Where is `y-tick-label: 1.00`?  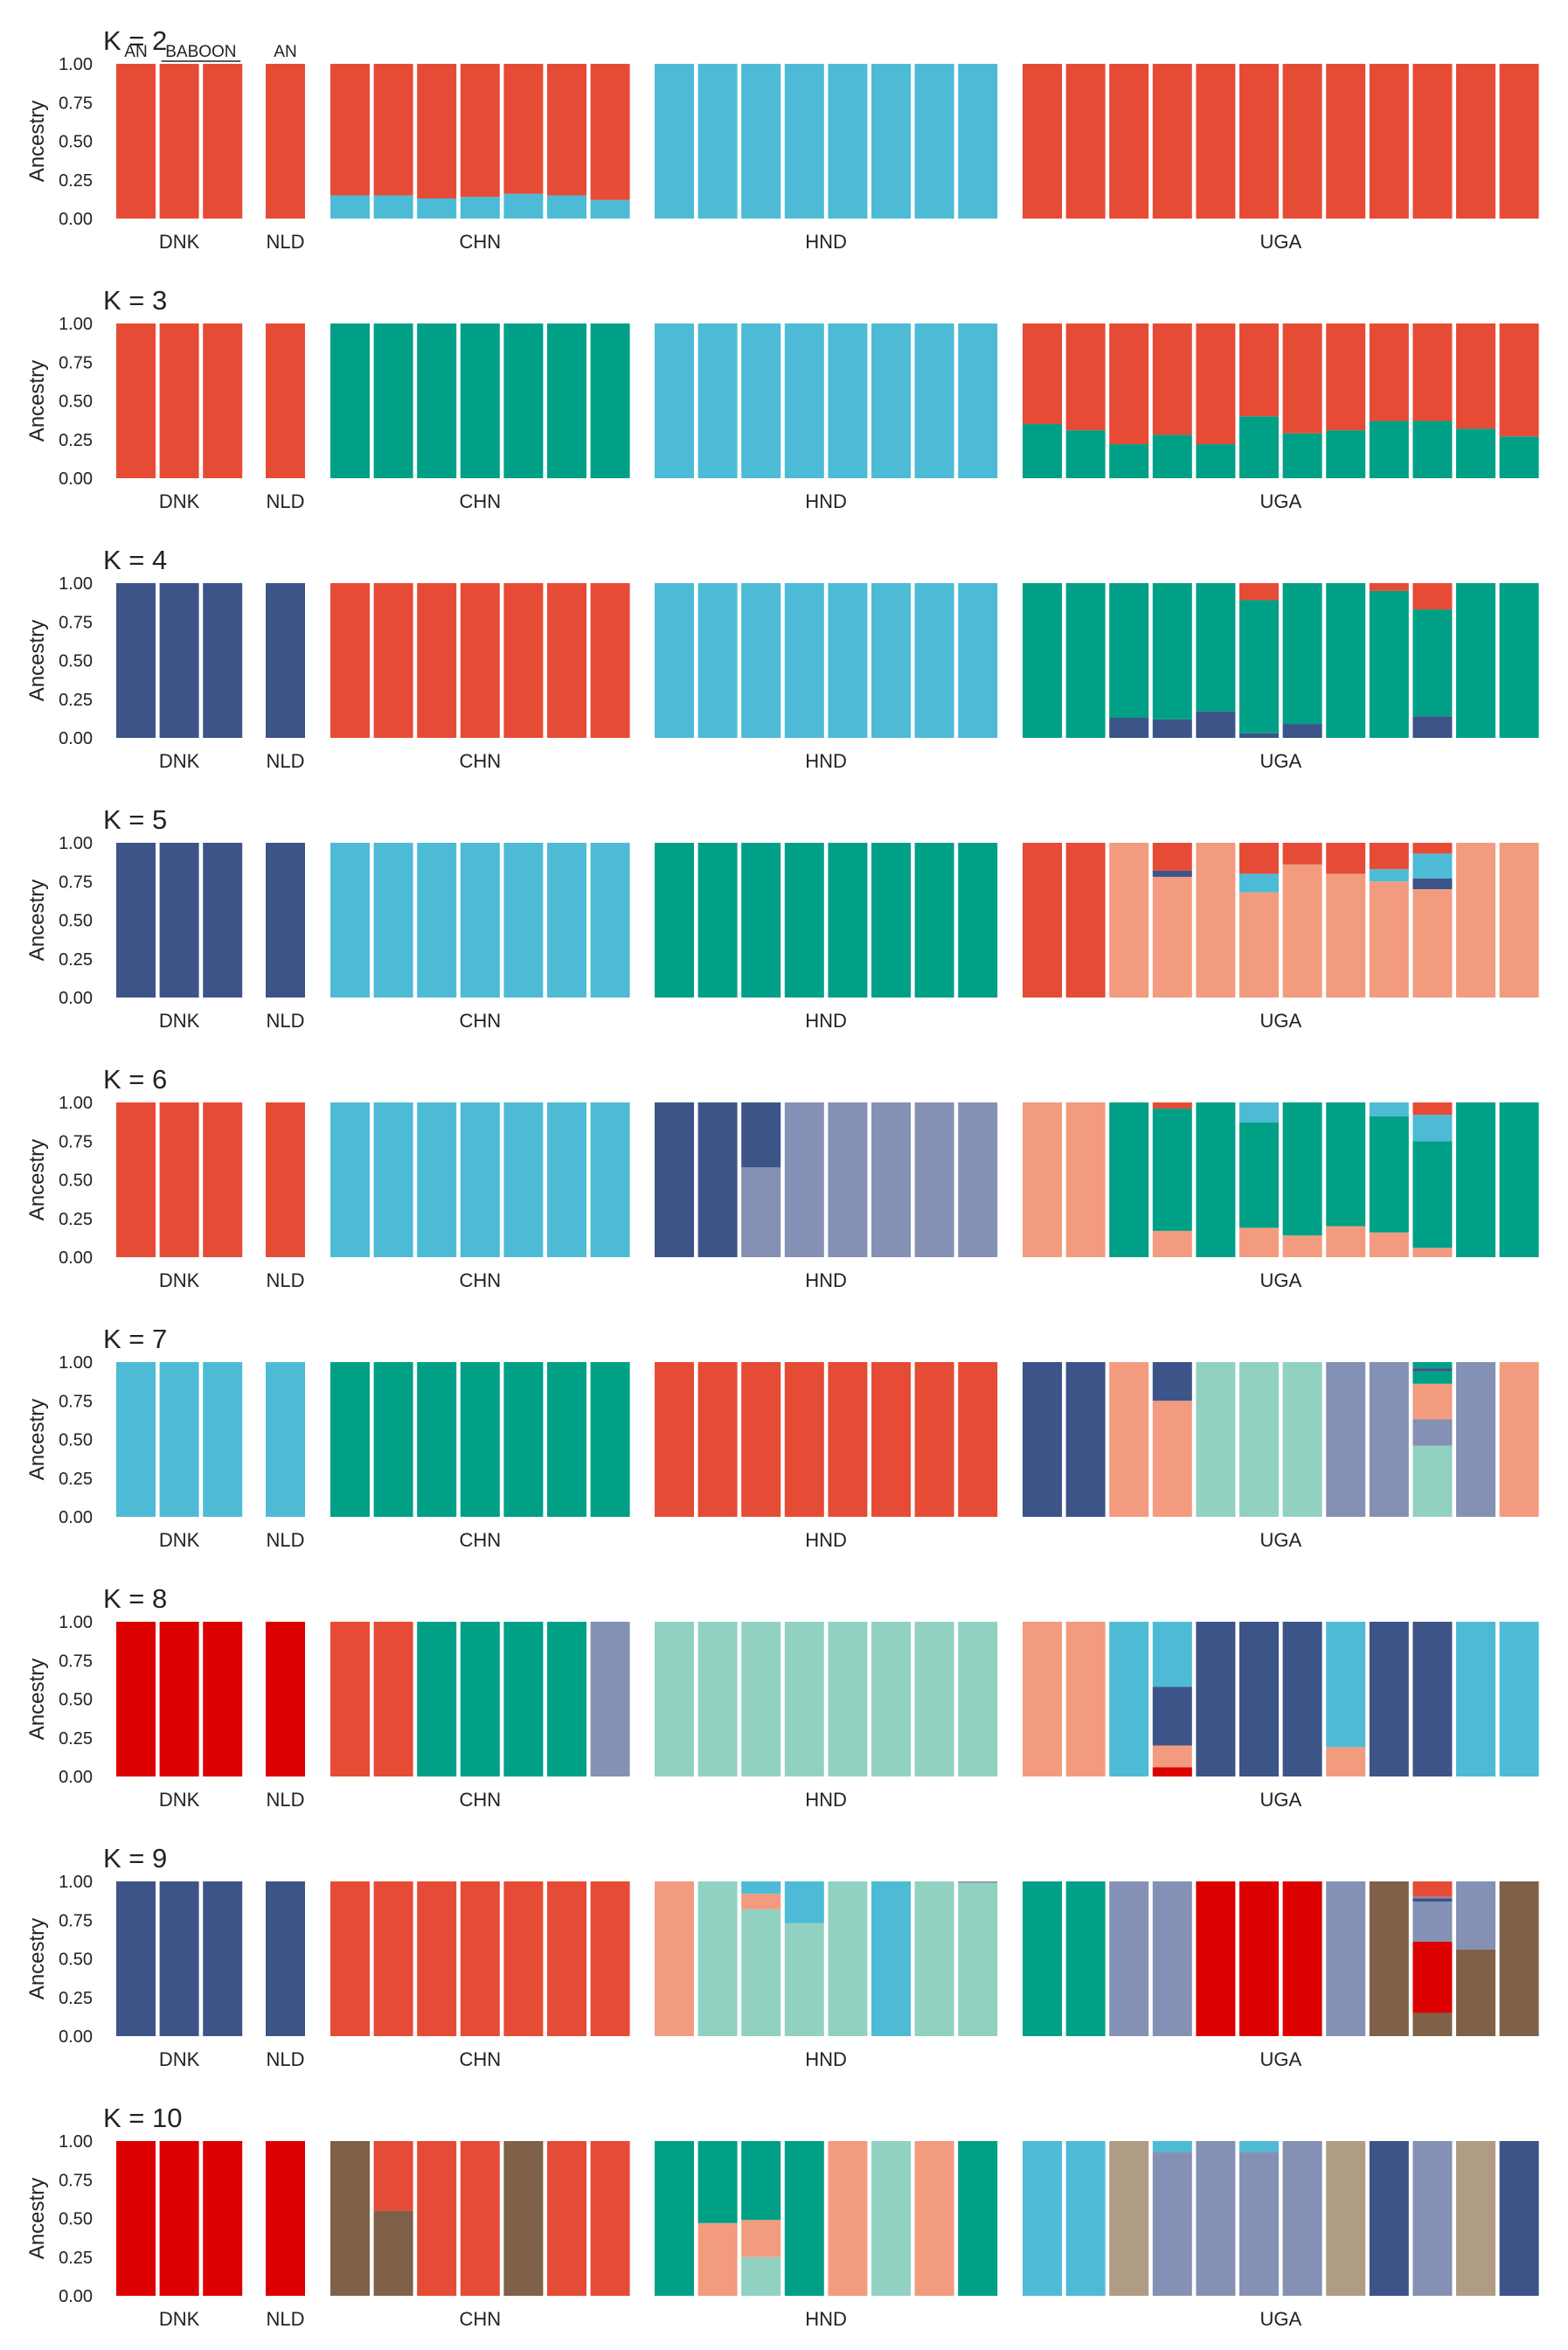
y-tick-label: 1.00 is located at coordinates (76, 324).